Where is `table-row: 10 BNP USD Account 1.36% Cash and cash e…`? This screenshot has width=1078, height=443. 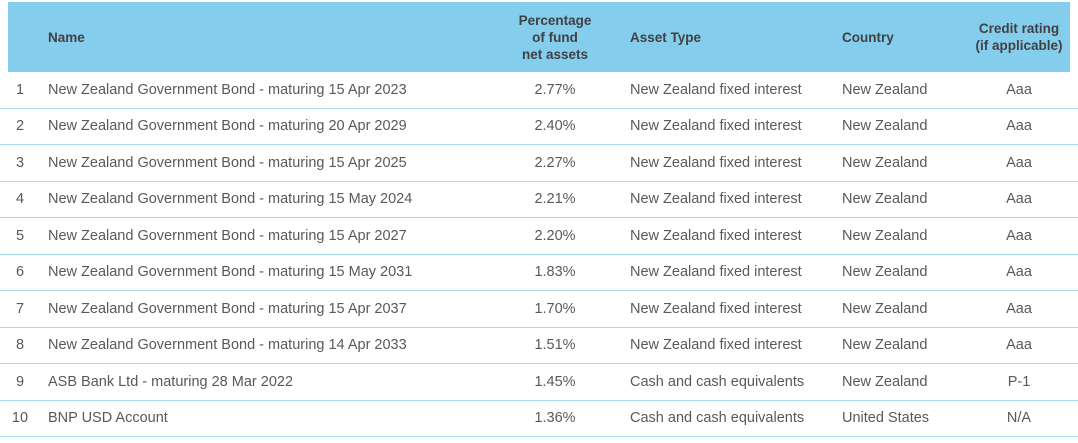 table-row: 10 BNP USD Account 1.36% Cash and cash e… is located at coordinates (539, 419).